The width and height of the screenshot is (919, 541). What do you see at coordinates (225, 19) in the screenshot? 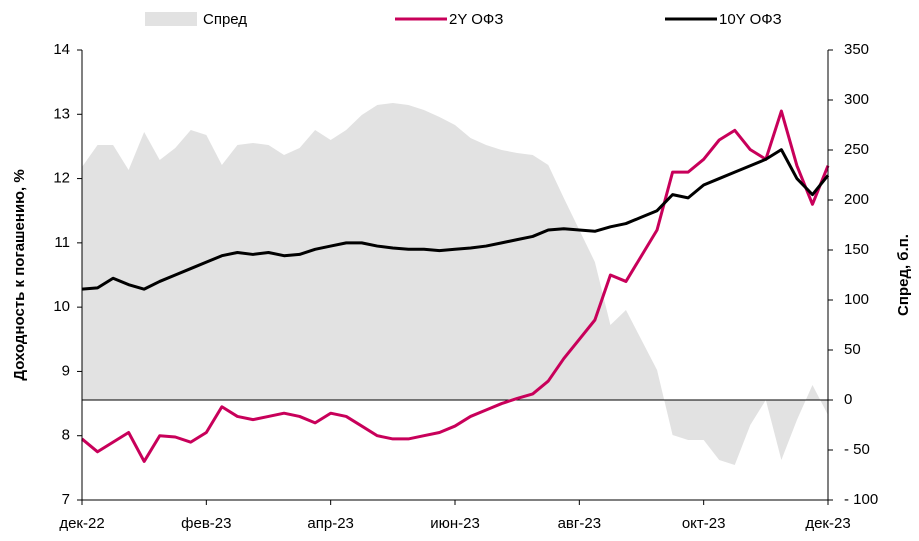
I see `legend-label: Спред` at bounding box center [225, 19].